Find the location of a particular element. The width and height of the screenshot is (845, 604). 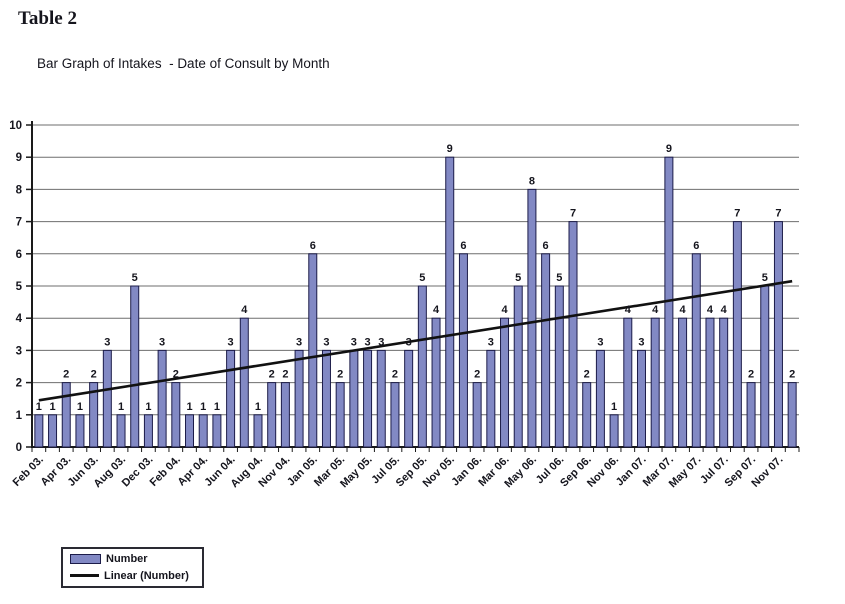

y-axis-tick-label: 1 is located at coordinates (19, 416).